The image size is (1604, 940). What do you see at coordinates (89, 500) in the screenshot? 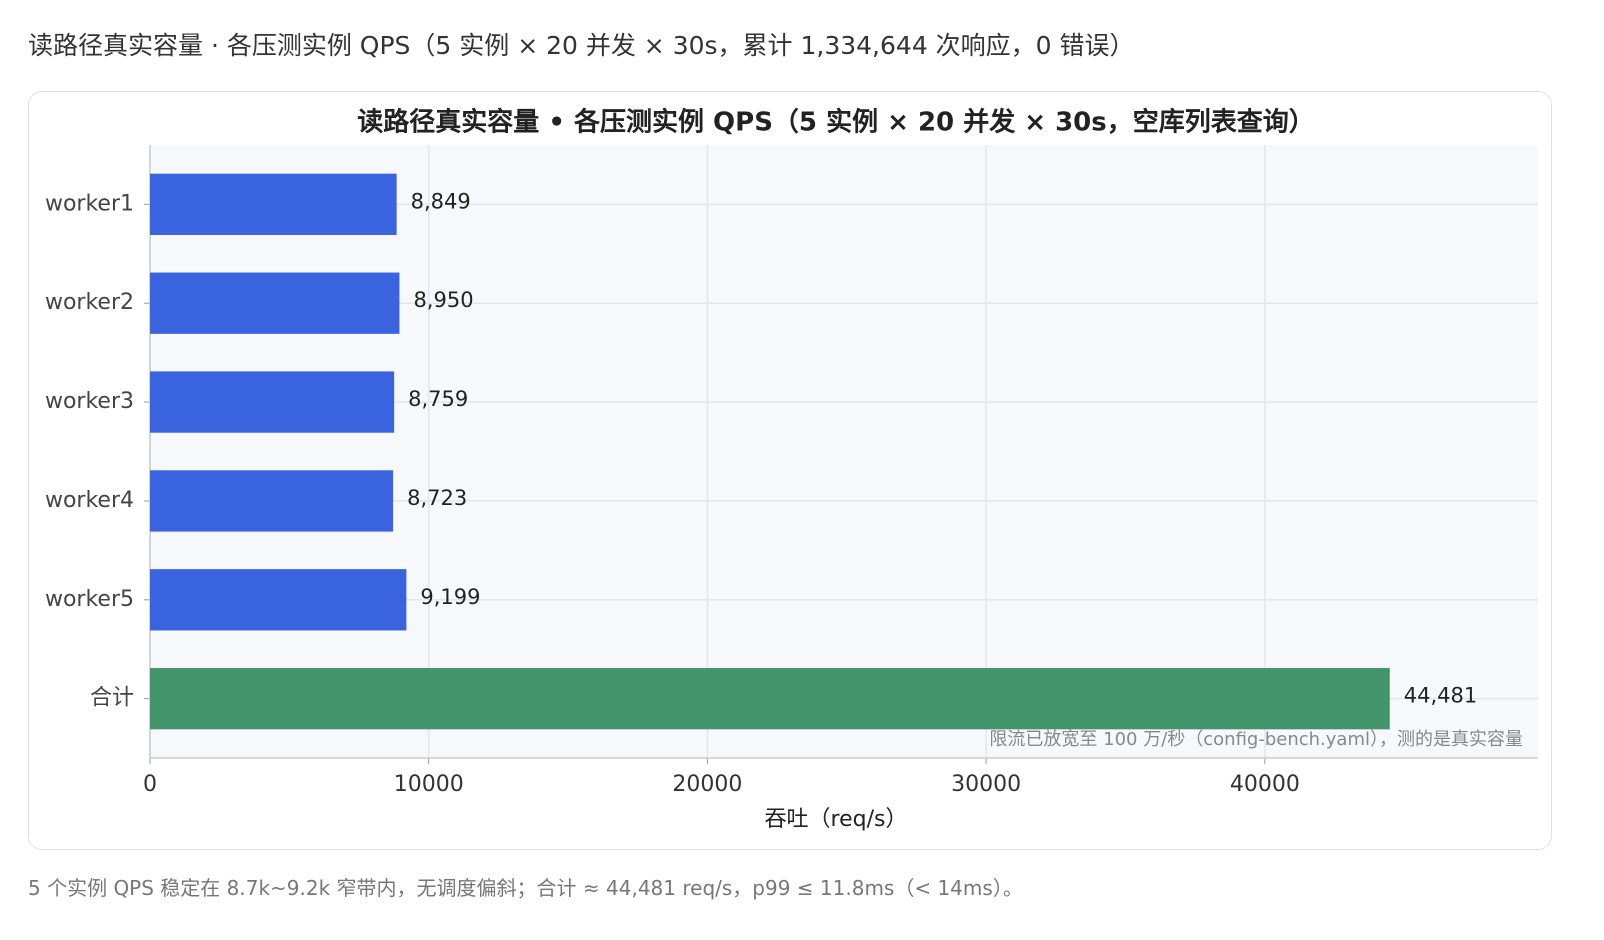
I see `y-tick-label: worker4` at bounding box center [89, 500].